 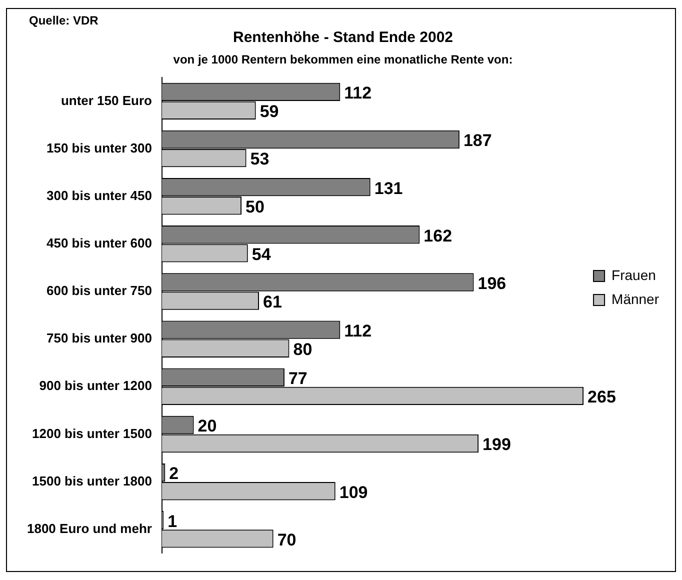 I want to click on data-label: 50, so click(x=255, y=206).